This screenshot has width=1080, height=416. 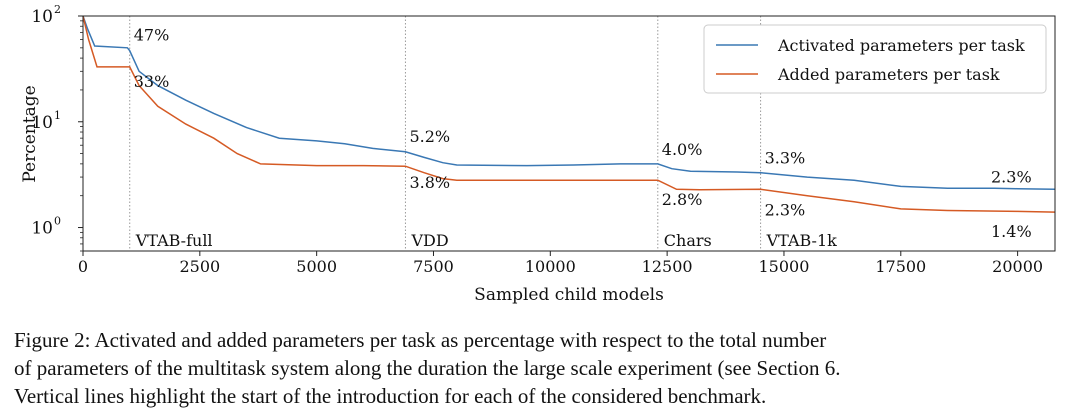 What do you see at coordinates (900, 266) in the screenshot?
I see `x-tick-label: 17500` at bounding box center [900, 266].